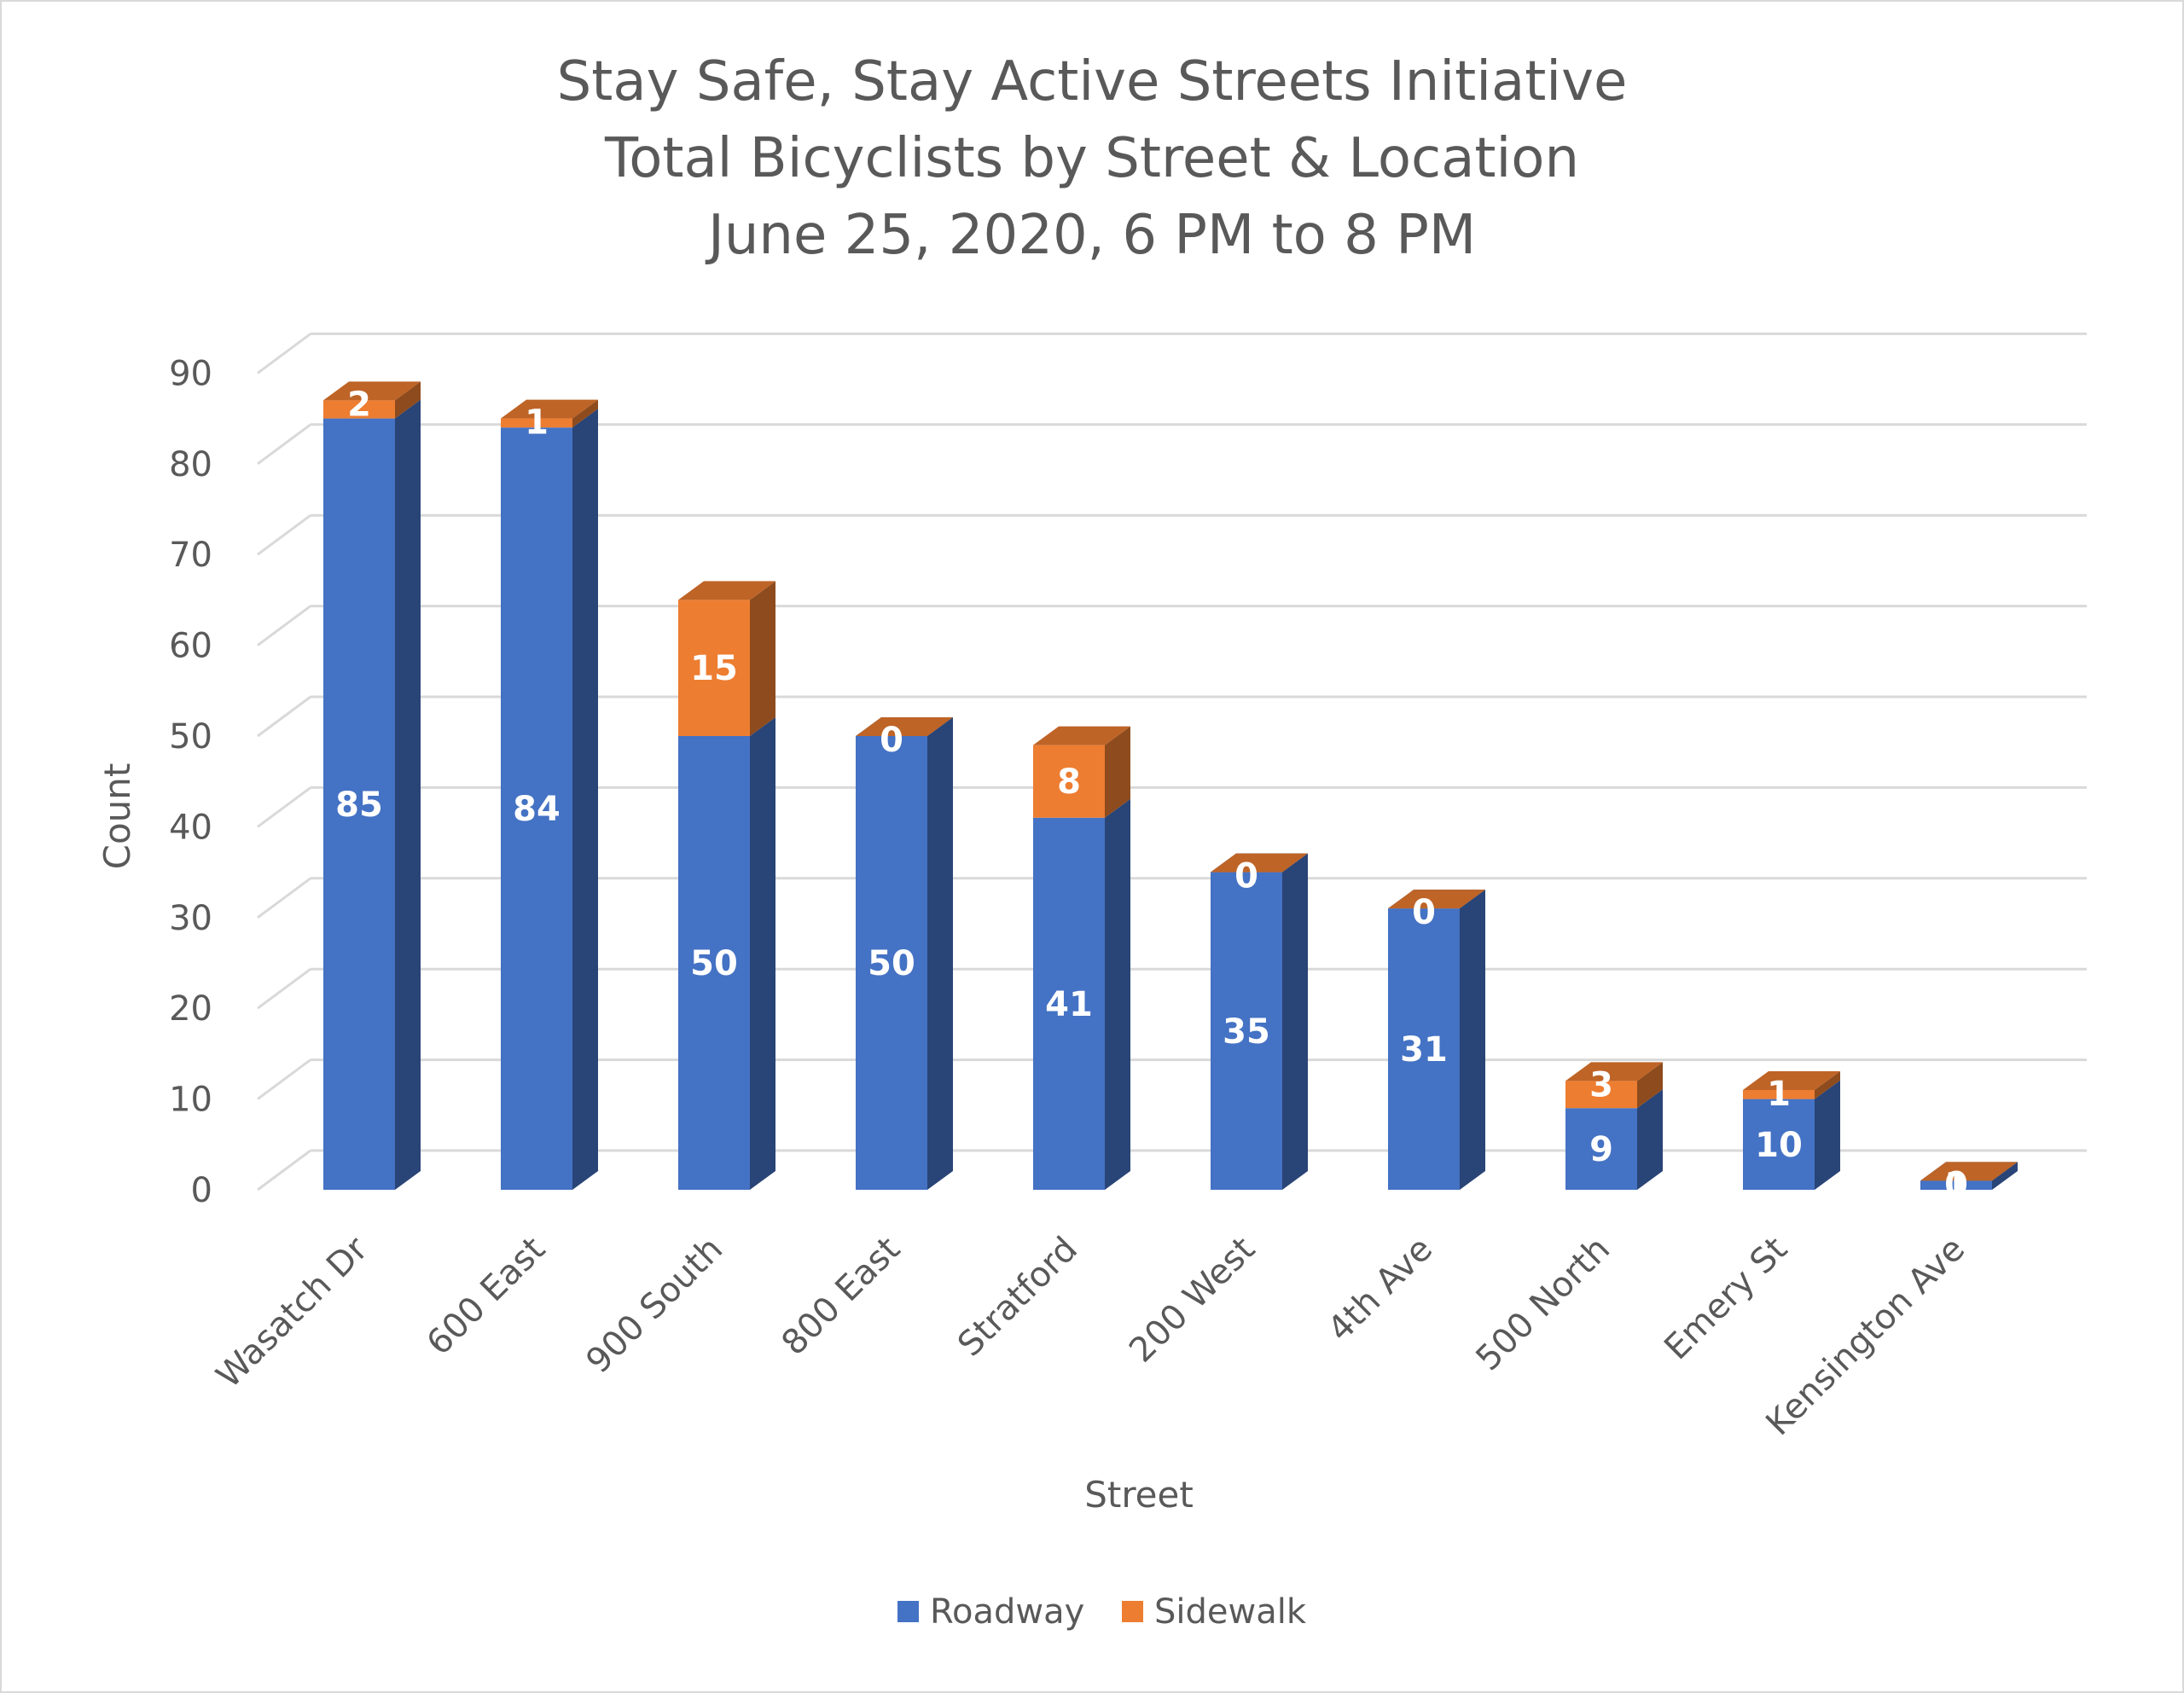 The height and width of the screenshot is (1693, 2184). What do you see at coordinates (359, 404) in the screenshot?
I see `data-label-sidewalk: 2` at bounding box center [359, 404].